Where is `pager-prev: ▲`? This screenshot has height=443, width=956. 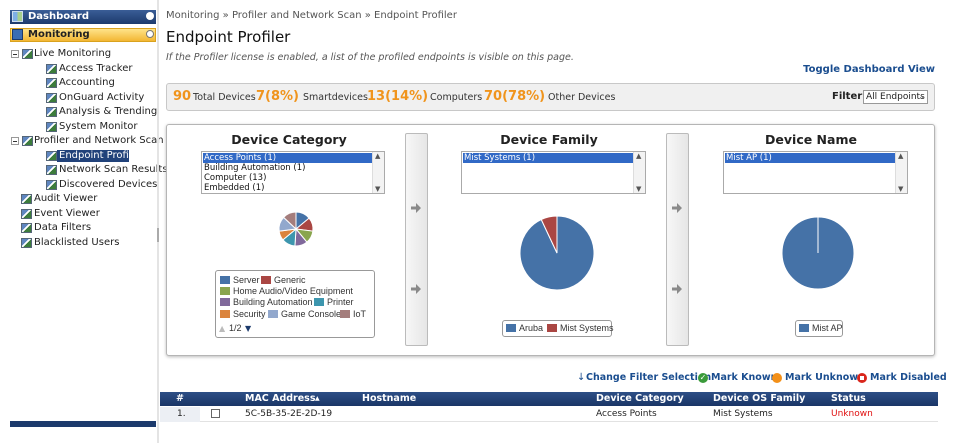 pager-prev: ▲ is located at coordinates (222, 328).